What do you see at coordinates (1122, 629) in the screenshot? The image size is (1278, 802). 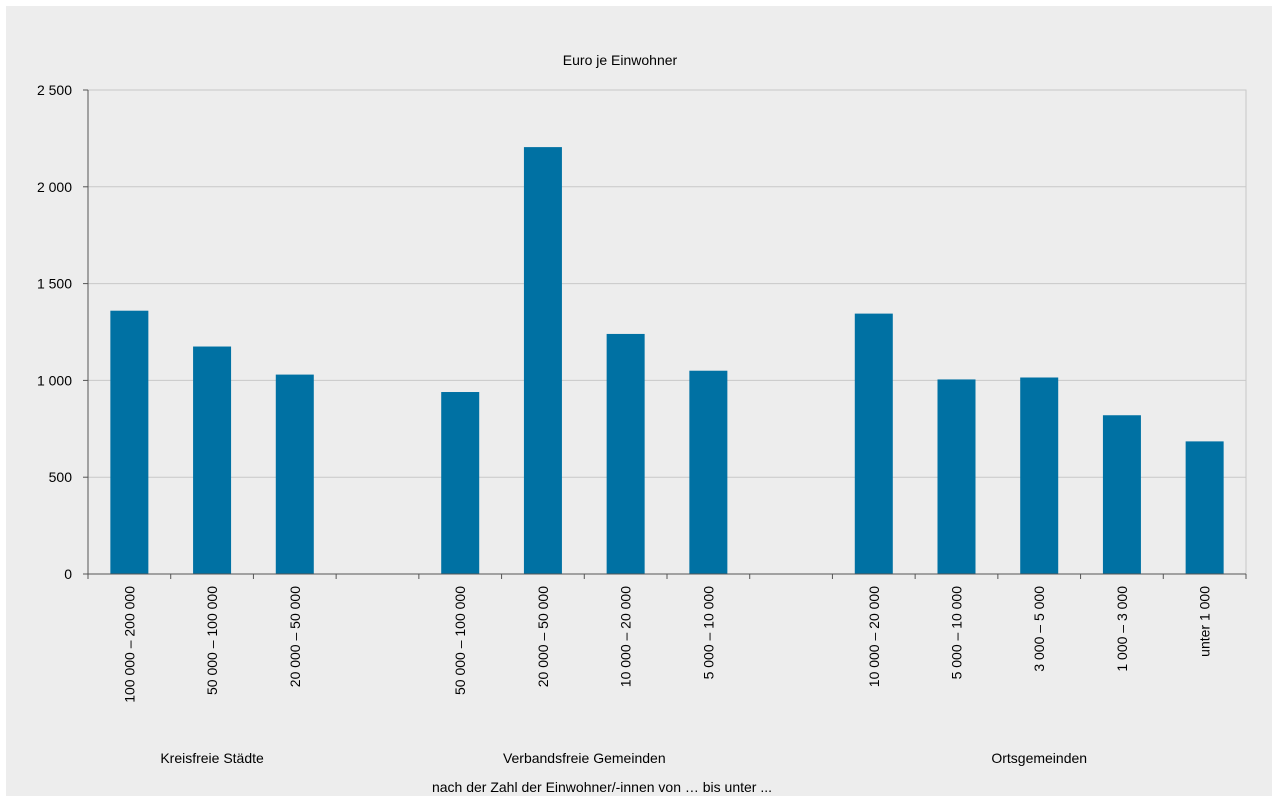 I see `x-tick-label: 1 000 – 3 000` at bounding box center [1122, 629].